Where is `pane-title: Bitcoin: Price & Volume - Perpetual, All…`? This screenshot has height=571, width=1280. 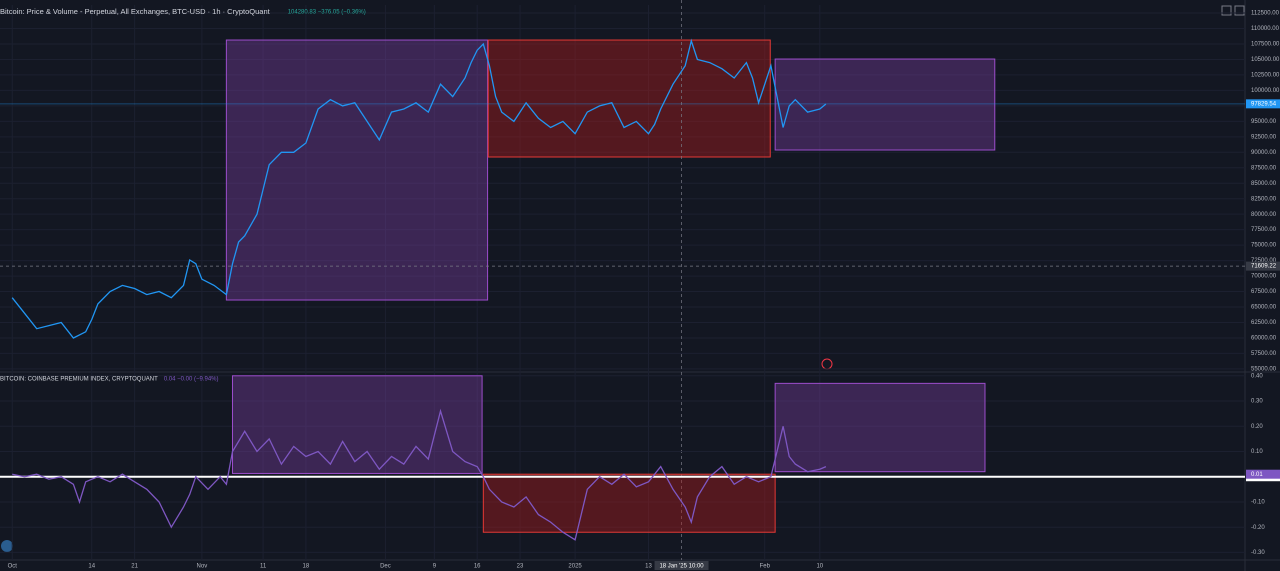 pane-title: Bitcoin: Price & Volume - Perpetual, All… is located at coordinates (135, 11).